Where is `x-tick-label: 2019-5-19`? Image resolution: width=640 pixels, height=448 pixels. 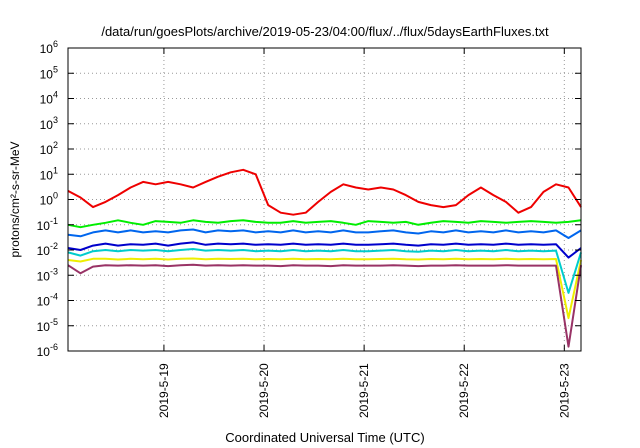 x-tick-label: 2019-5-19 is located at coordinates (164, 390).